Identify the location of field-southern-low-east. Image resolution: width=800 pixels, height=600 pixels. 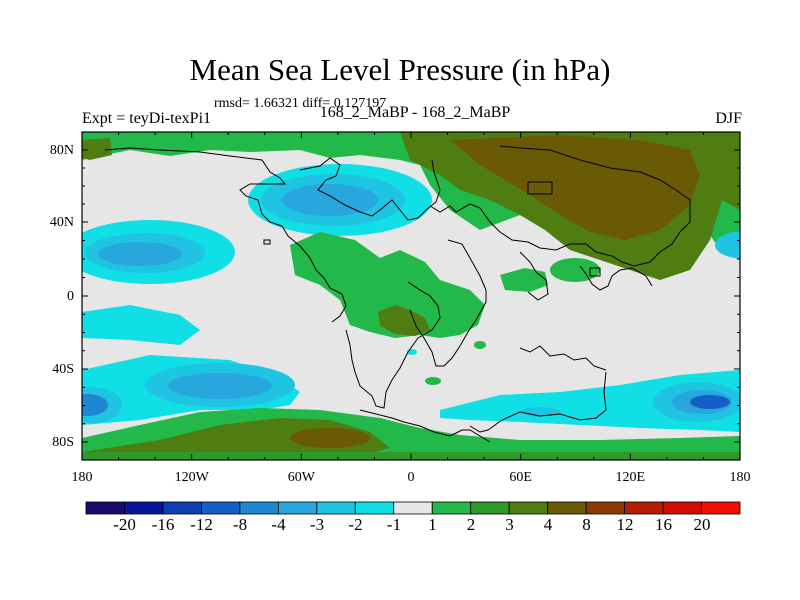
(590, 401).